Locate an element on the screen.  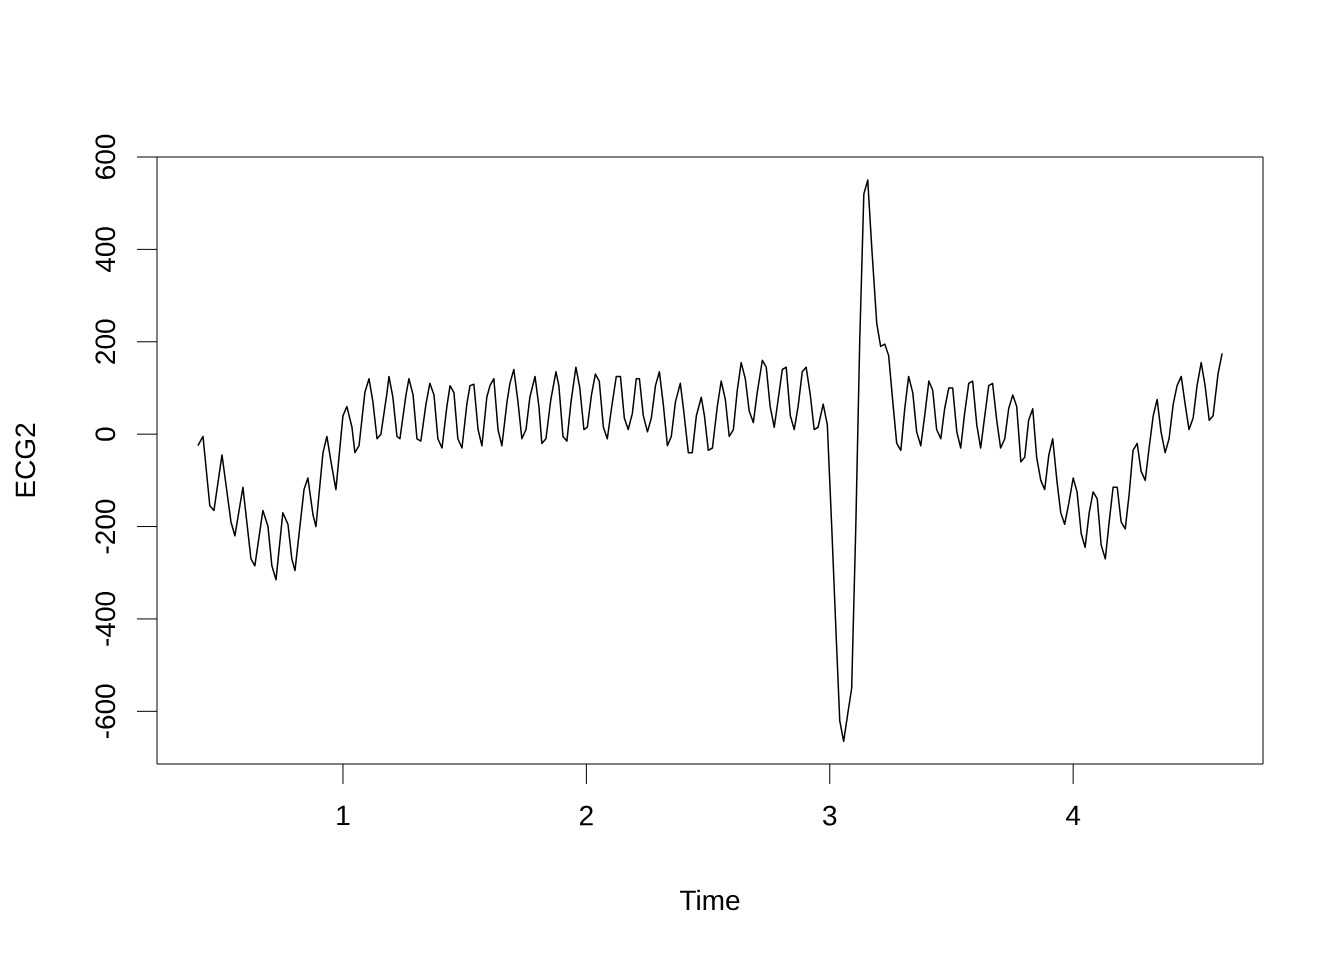
y-tick-label: 0 is located at coordinates (105, 434).